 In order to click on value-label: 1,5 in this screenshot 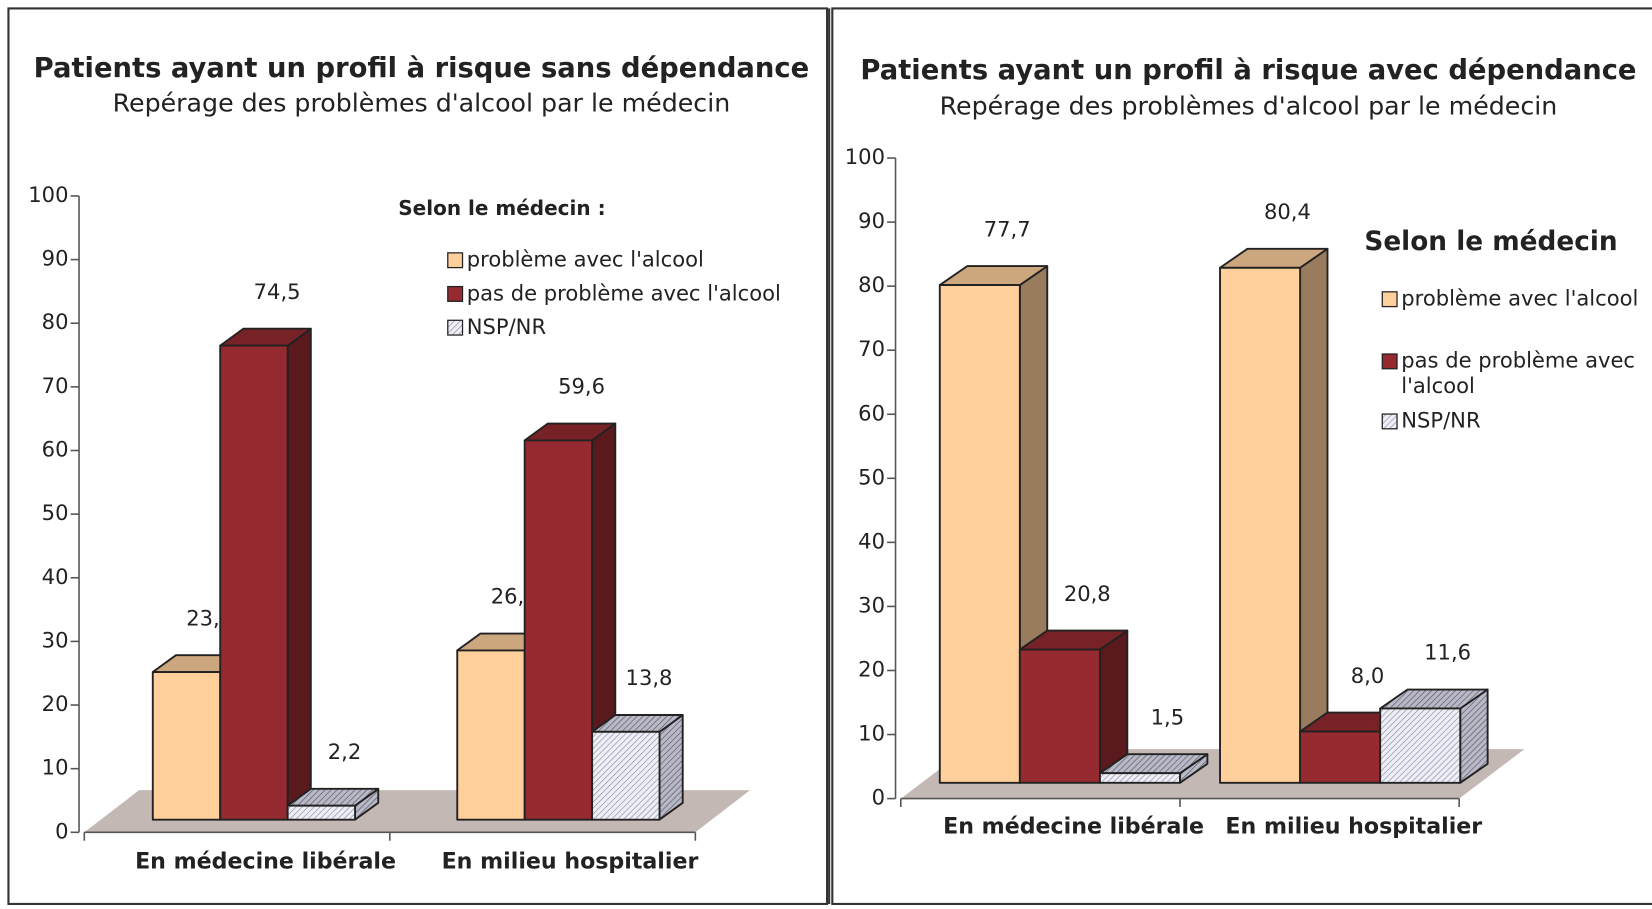, I will do `click(1168, 716)`.